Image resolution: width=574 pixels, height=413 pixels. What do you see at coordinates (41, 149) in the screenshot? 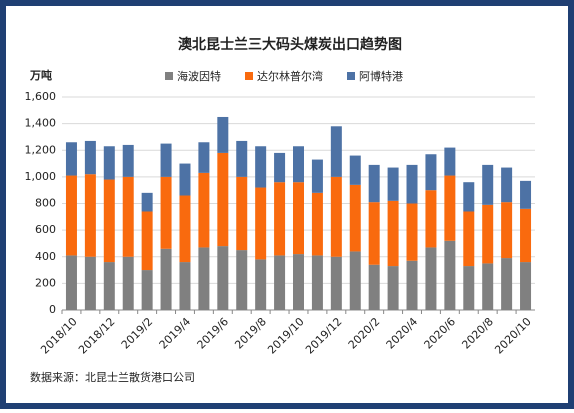
I see `y-tick-label: 1,200` at bounding box center [41, 149].